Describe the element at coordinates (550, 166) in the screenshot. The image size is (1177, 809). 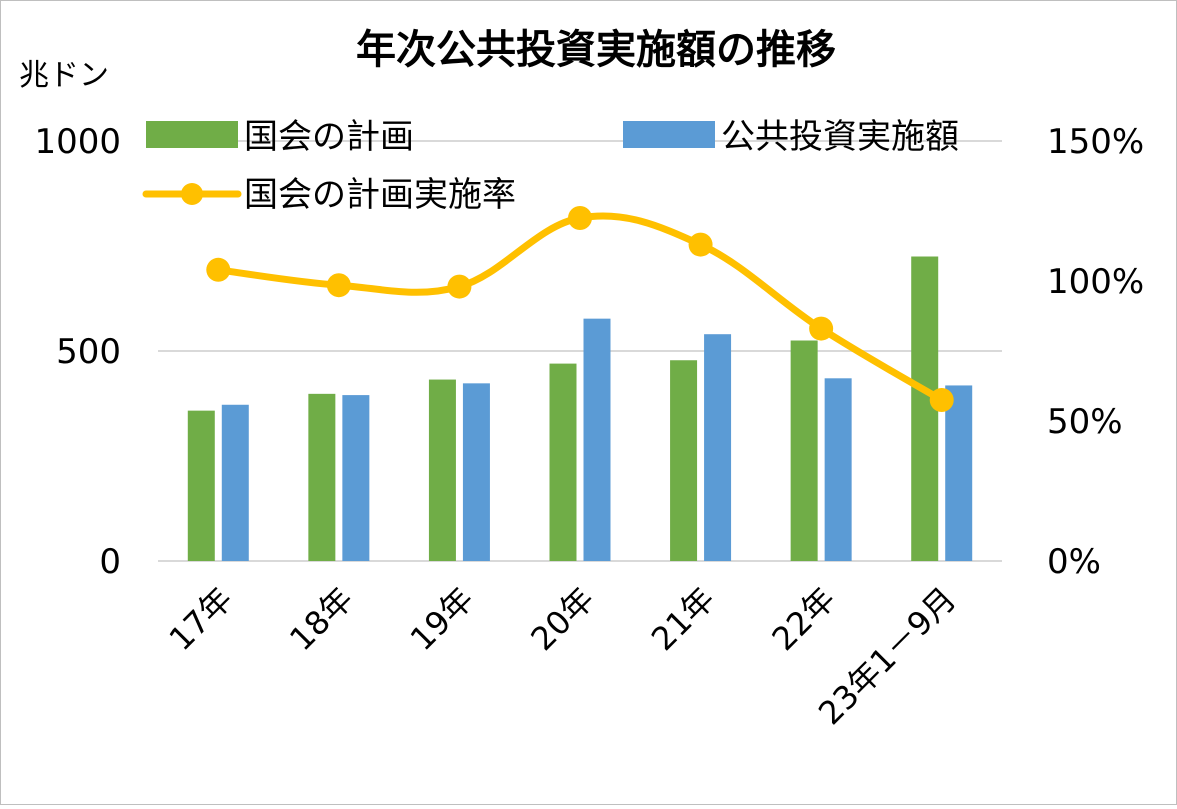
I see `legend: 国会の計画 公共投資実施額 国会の計画実施率` at that location.